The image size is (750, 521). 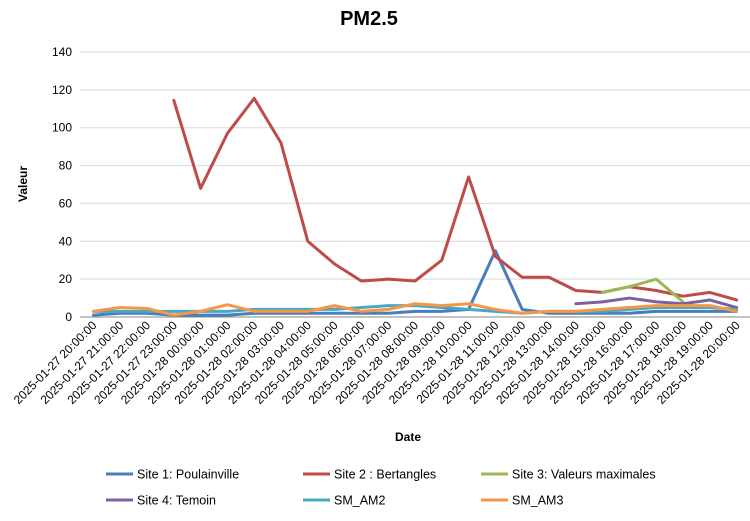 I want to click on legend-item: SM_AM3, so click(x=522, y=501).